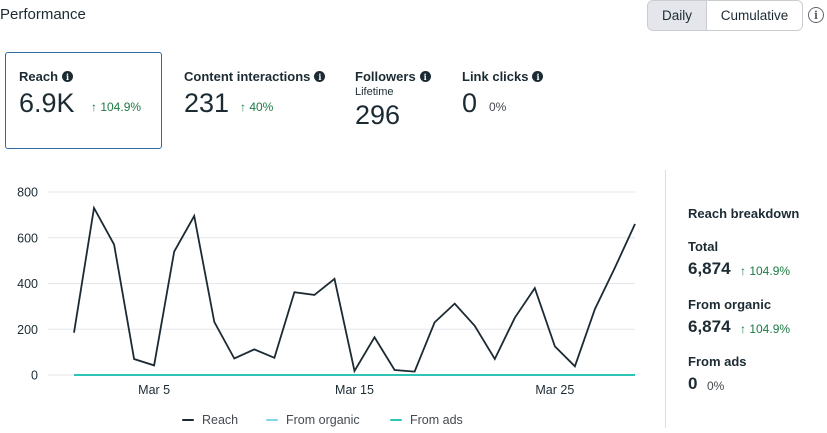 Image resolution: width=827 pixels, height=433 pixels. I want to click on metric-value-link-clicks: 0, so click(470, 103).